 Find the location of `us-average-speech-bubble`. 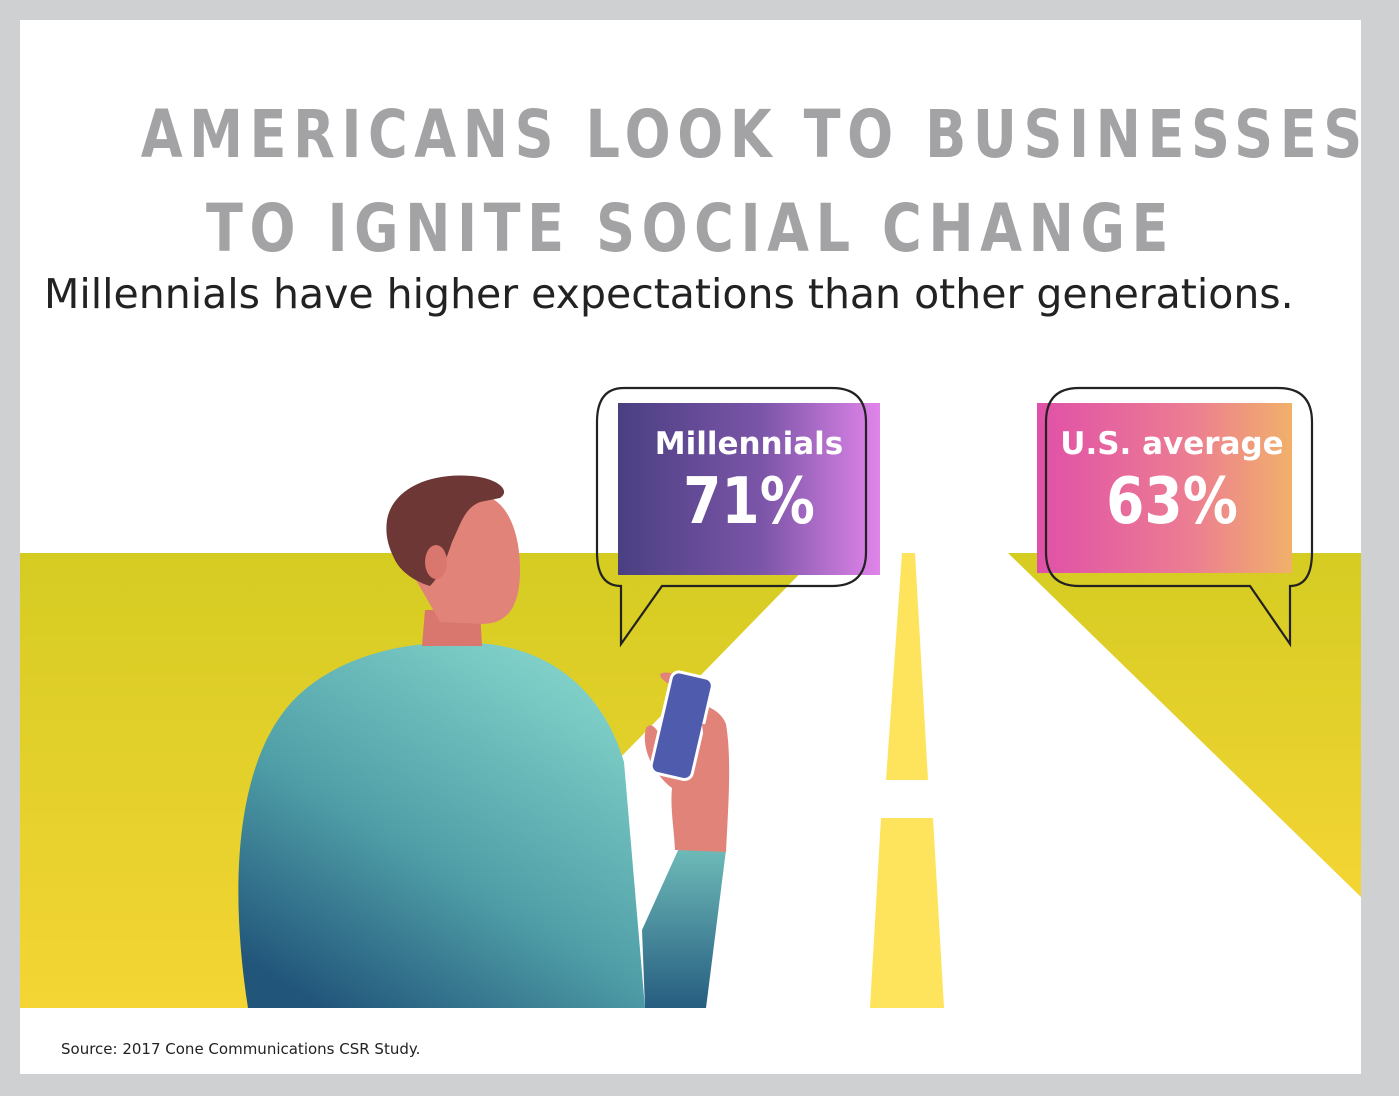

us-average-speech-bubble is located at coordinates (1179, 517).